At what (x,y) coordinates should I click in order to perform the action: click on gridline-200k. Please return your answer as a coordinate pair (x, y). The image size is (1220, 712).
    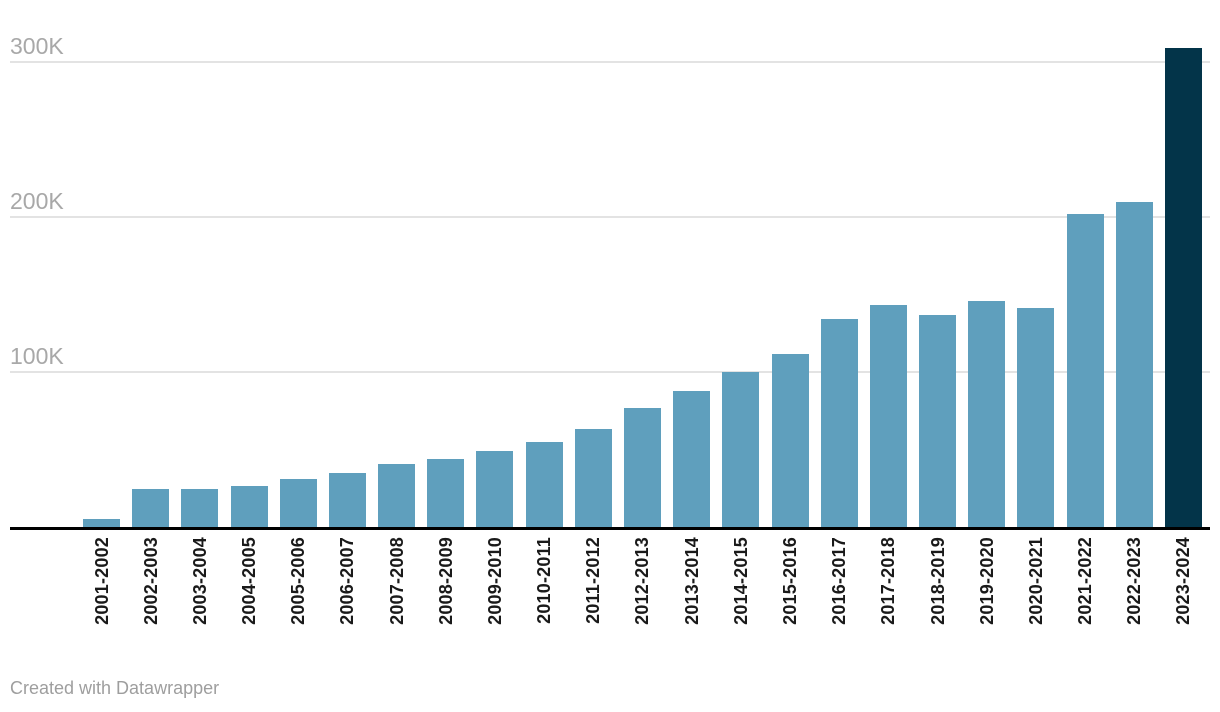
    Looking at the image, I should click on (610, 217).